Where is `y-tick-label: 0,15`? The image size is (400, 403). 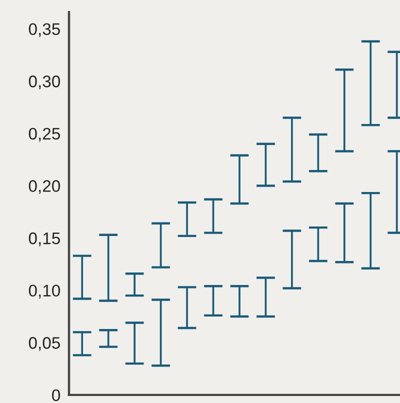
y-tick-label: 0,15 is located at coordinates (44, 239).